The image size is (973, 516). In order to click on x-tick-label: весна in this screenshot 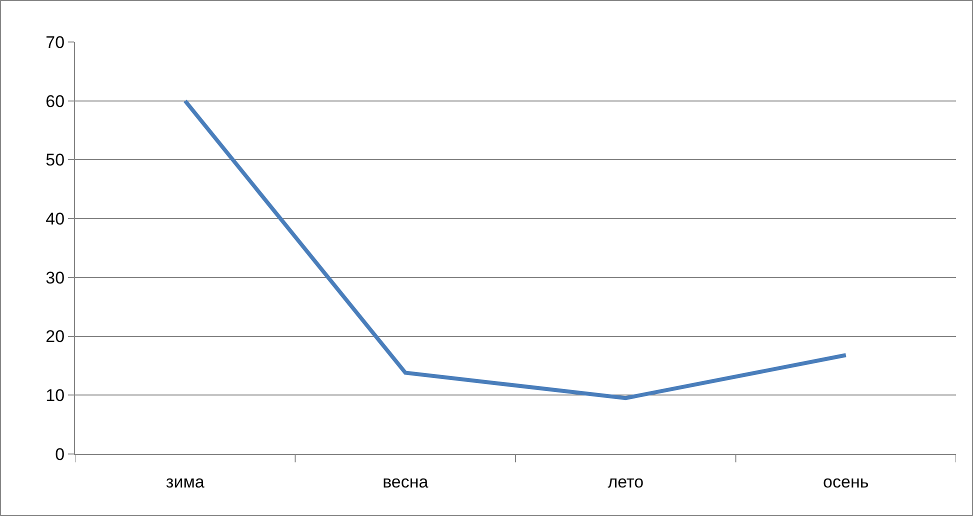, I will do `click(405, 482)`.